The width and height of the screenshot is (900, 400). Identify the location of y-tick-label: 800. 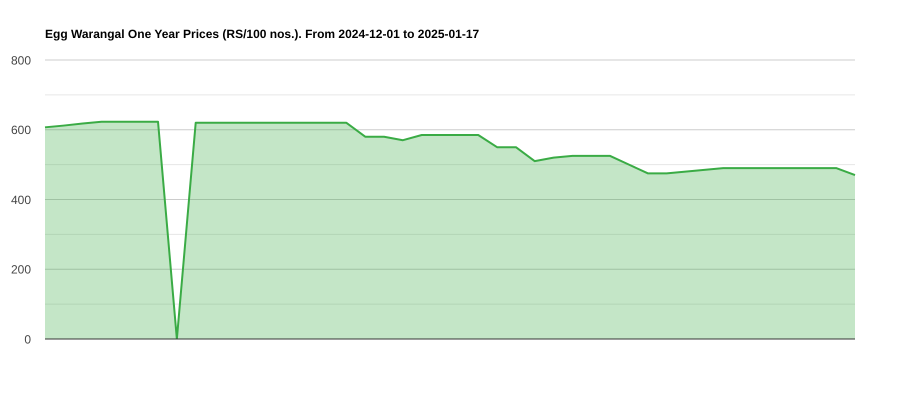
(21, 60).